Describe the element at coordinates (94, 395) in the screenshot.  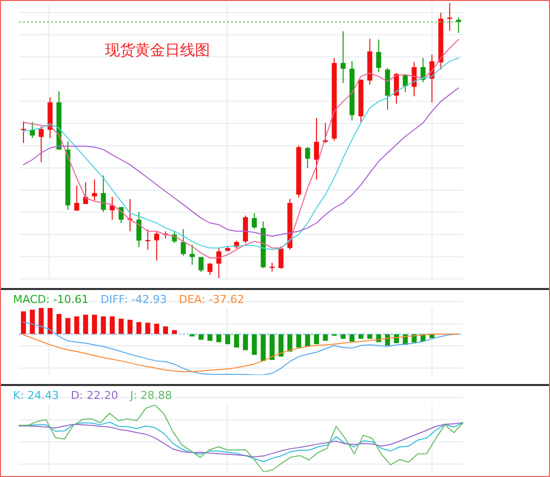
I see `text: D: 22.20` at that location.